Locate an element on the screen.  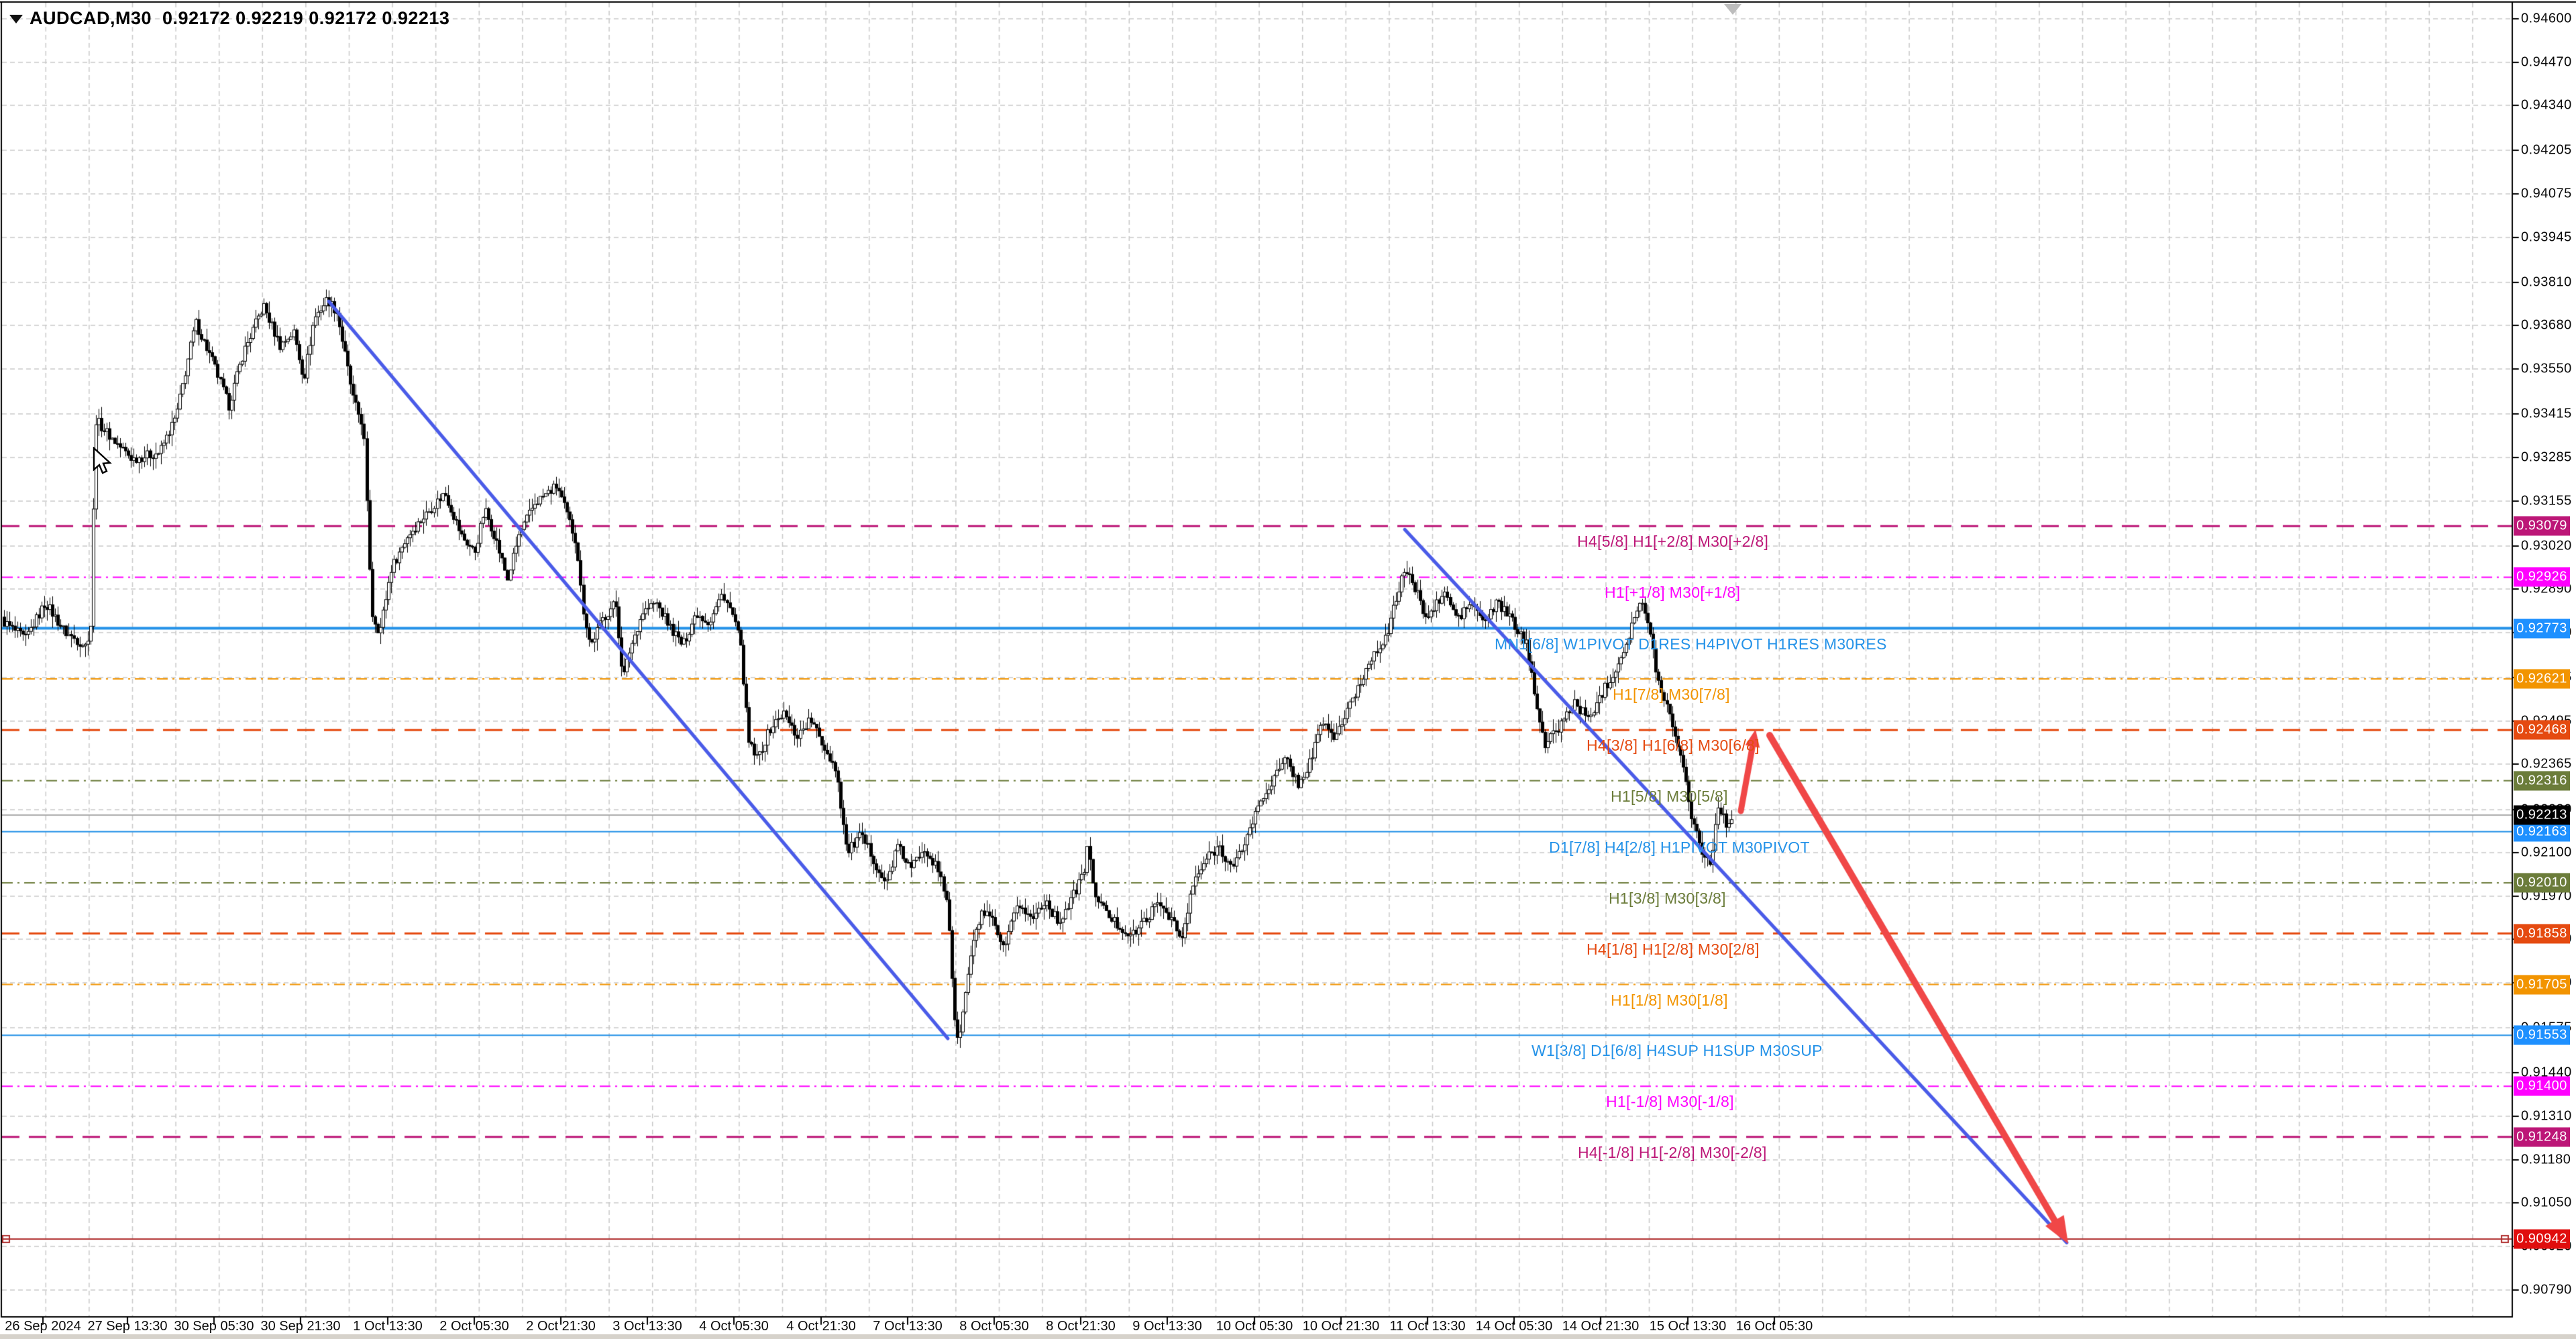
price-axis-label: 0.93415 is located at coordinates (2546, 413).